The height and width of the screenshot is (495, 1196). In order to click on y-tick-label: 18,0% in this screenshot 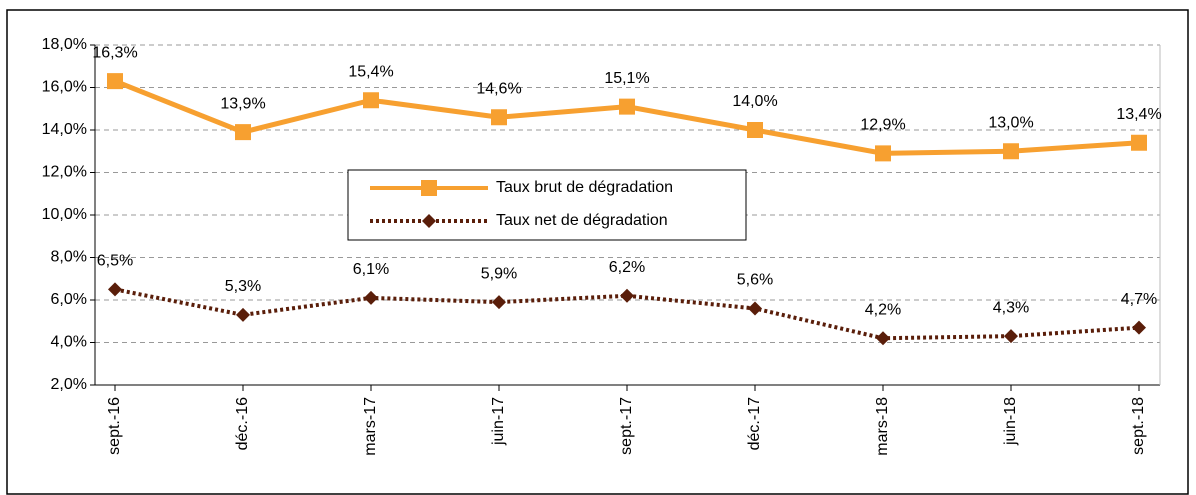, I will do `click(64, 44)`.